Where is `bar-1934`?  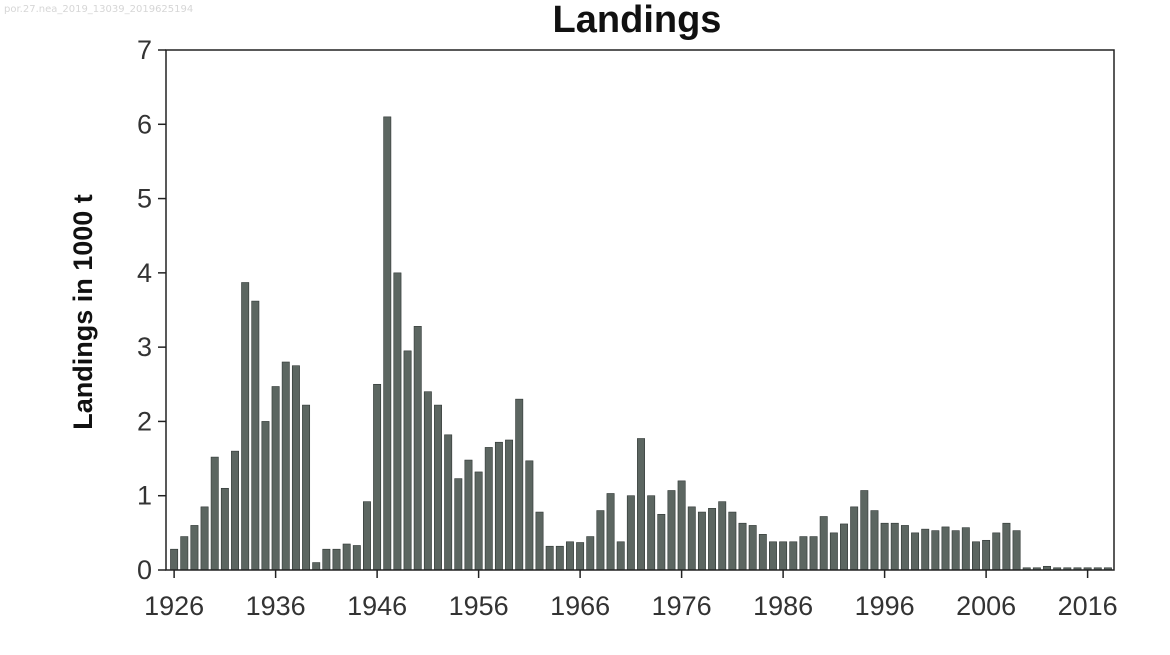 bar-1934 is located at coordinates (255, 435).